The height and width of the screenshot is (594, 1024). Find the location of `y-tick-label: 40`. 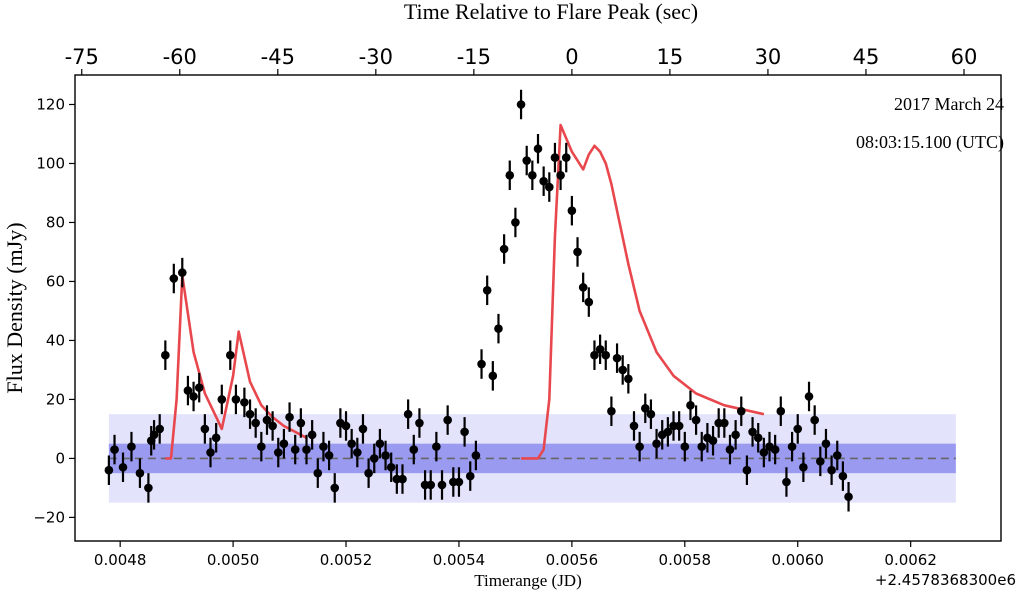

y-tick-label: 40 is located at coordinates (55, 340).